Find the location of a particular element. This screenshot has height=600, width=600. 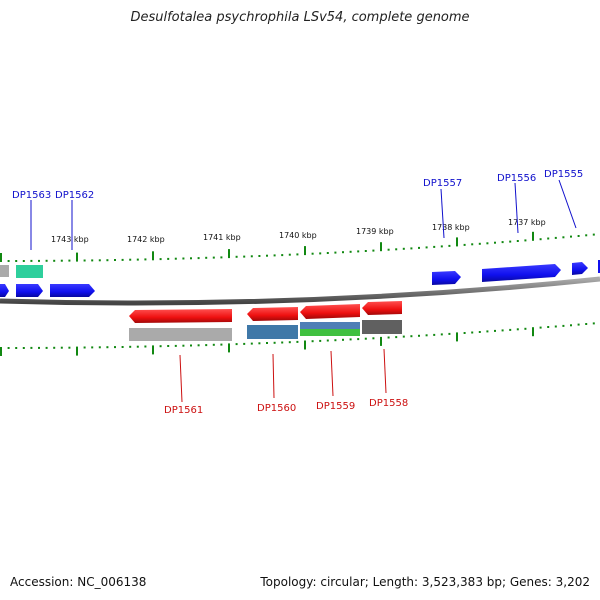

feature-green-band is located at coordinates (330, 332).